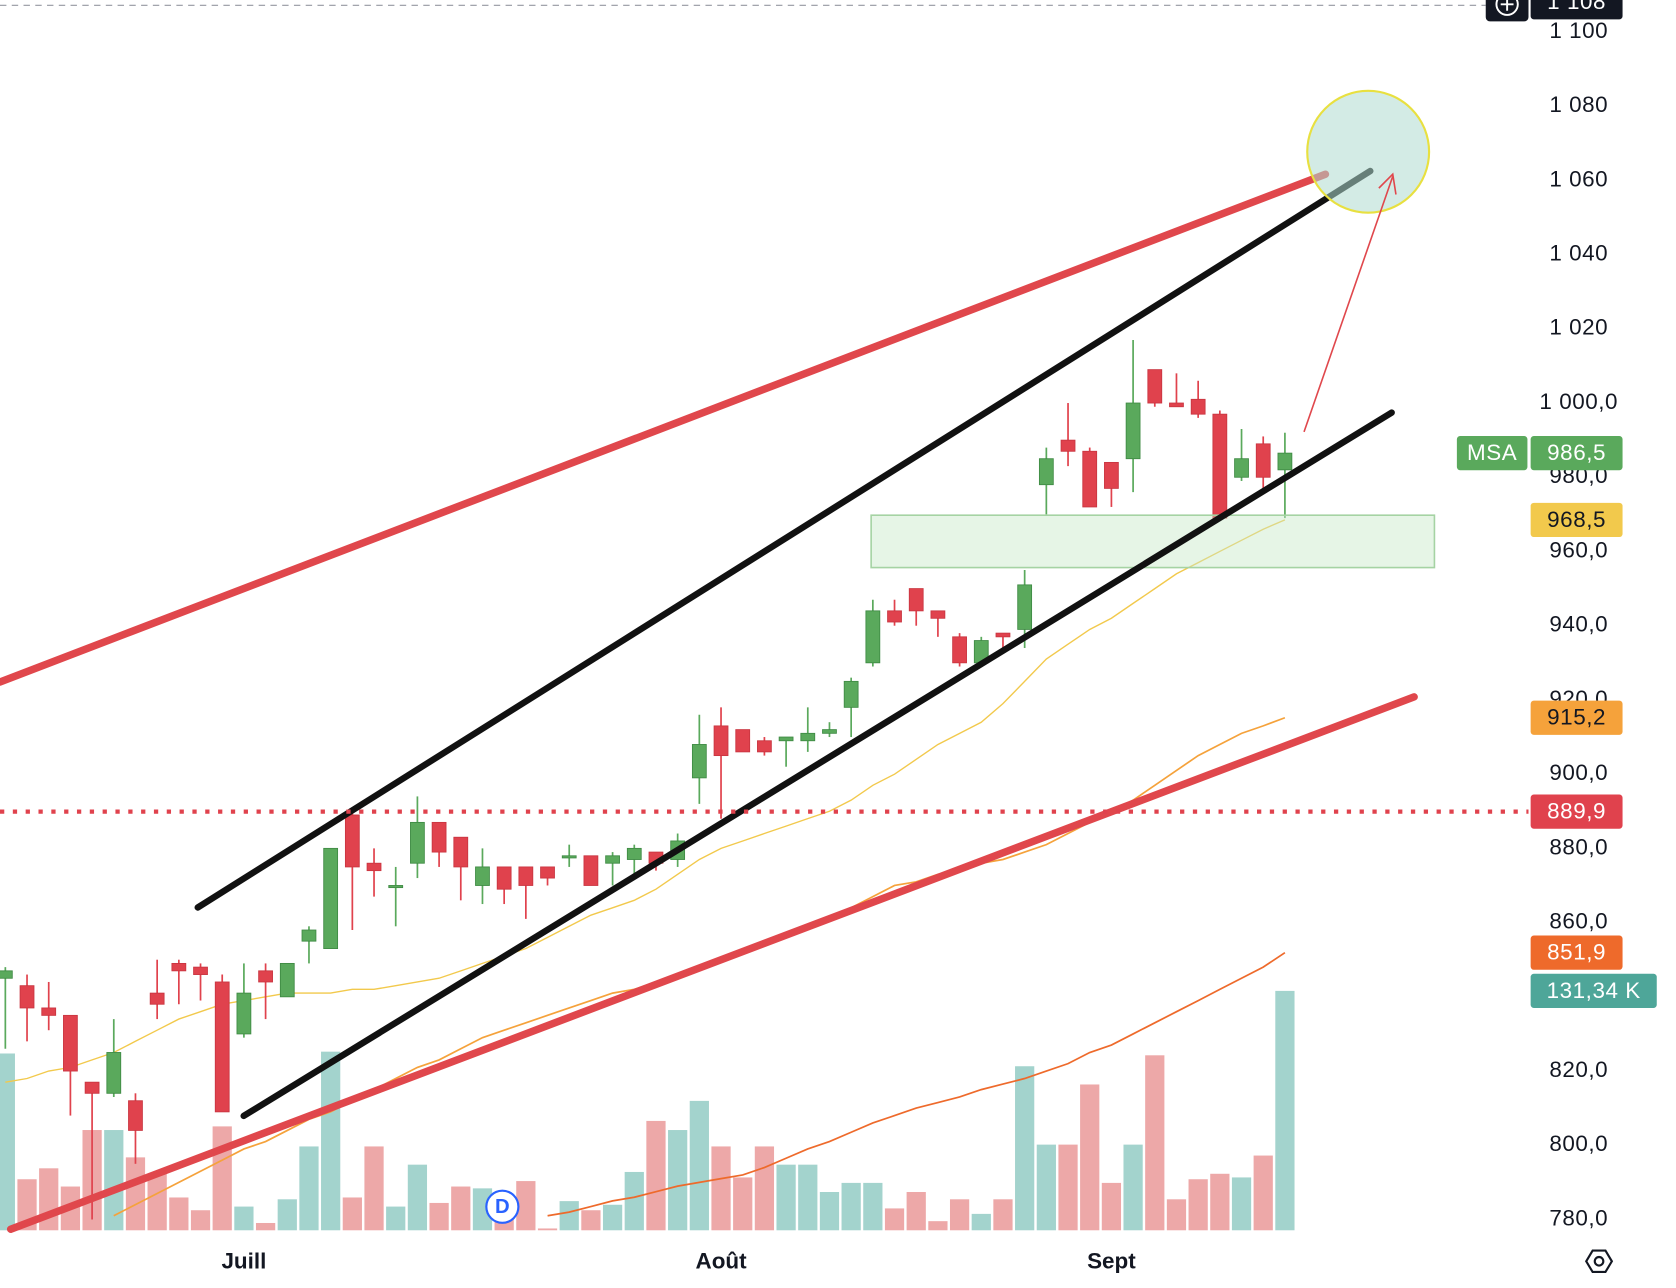 The height and width of the screenshot is (1288, 1676). Describe the element at coordinates (1578, 921) in the screenshot. I see `y-tick-label: 860,0` at that location.